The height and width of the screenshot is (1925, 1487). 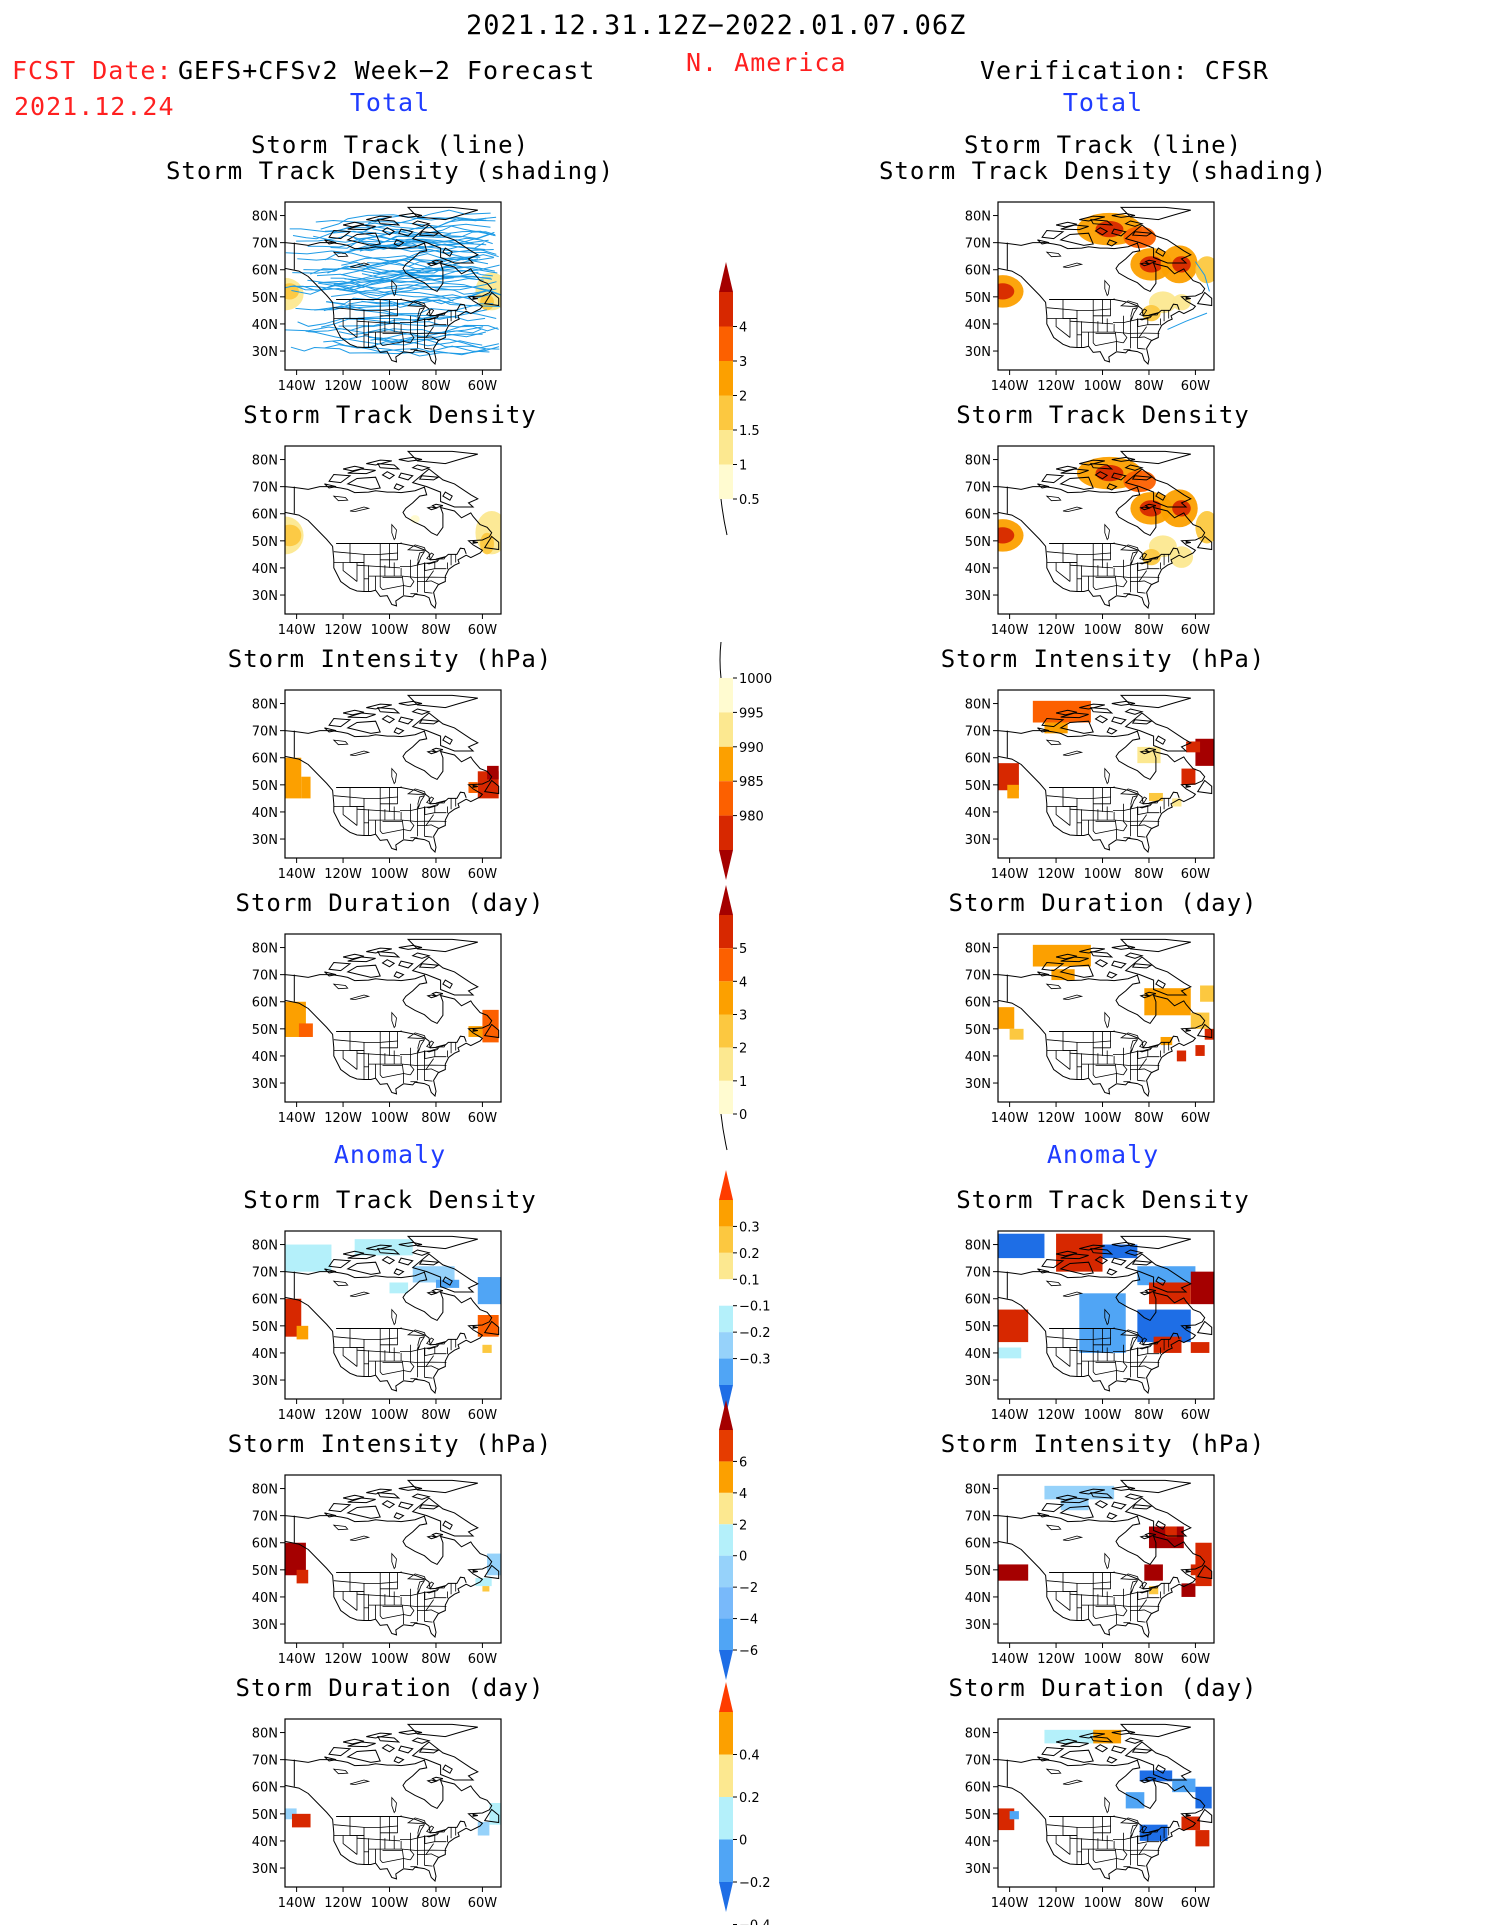 I want to click on title-intensity-left: Storm Intensity (hPa), so click(x=390, y=659).